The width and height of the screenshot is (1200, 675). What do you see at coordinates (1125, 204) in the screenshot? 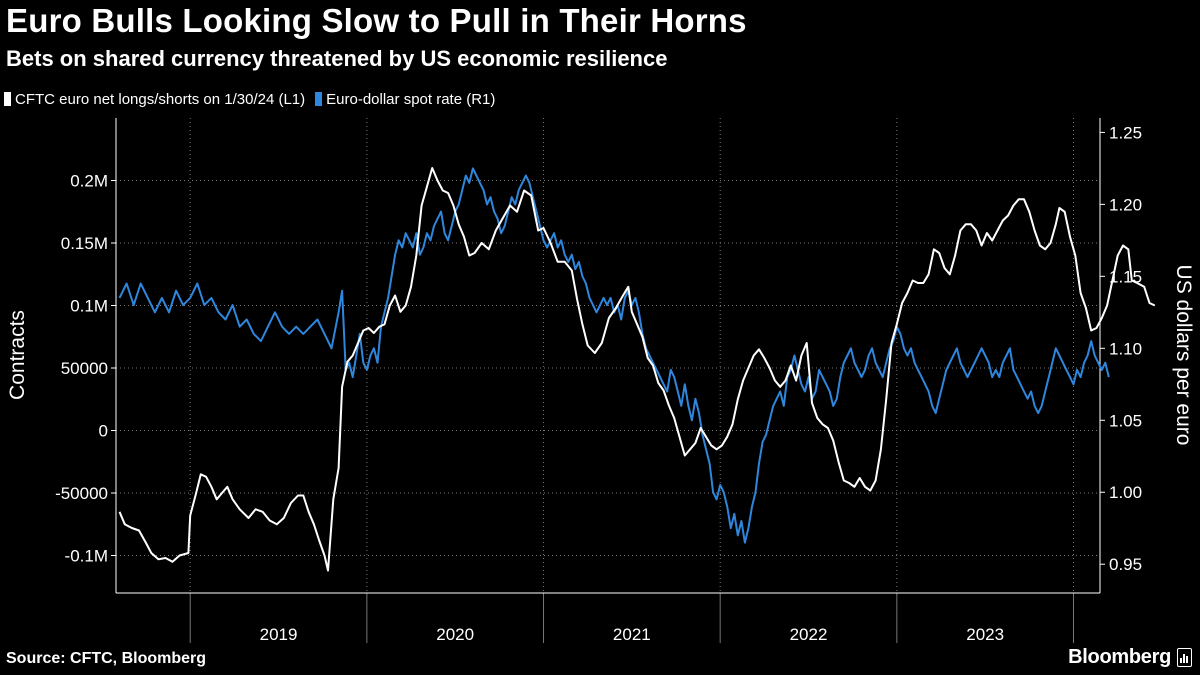
I see `right-tick-label: 1.20` at bounding box center [1125, 204].